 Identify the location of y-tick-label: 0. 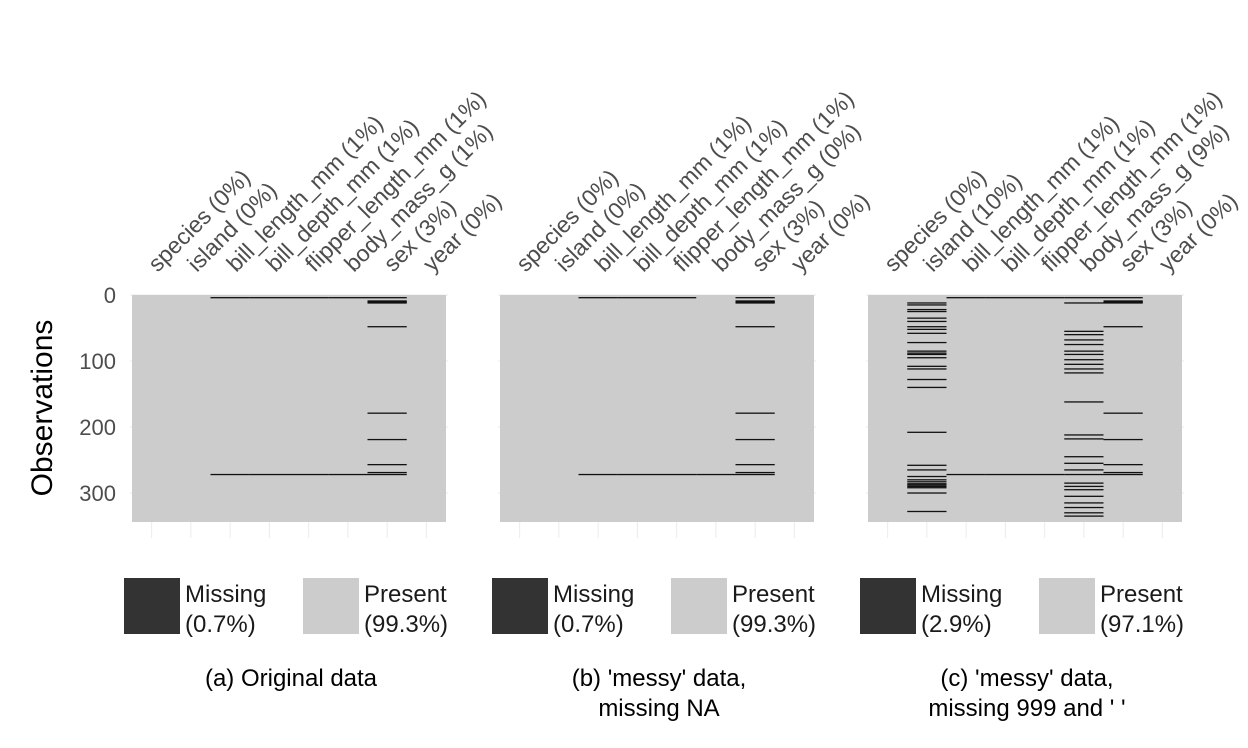
(110, 295).